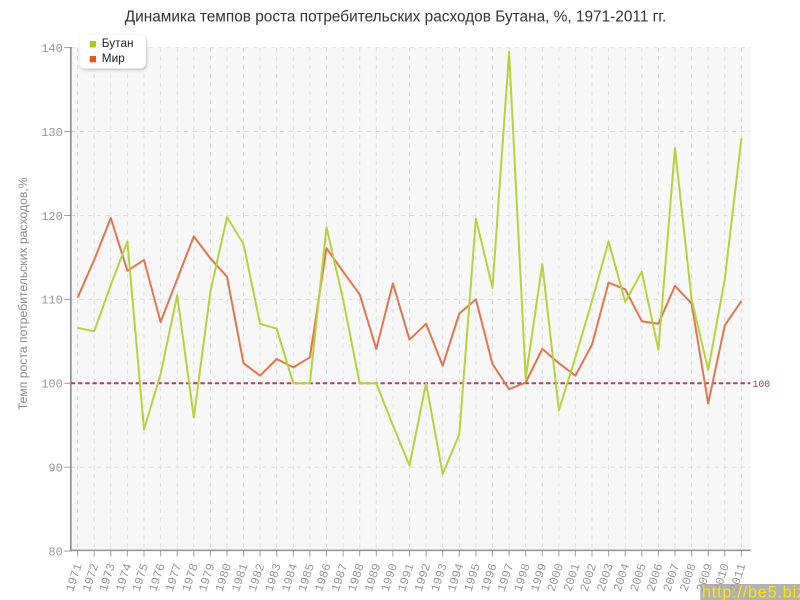  What do you see at coordinates (52, 217) in the screenshot?
I see `svg-text: 120` at bounding box center [52, 217].